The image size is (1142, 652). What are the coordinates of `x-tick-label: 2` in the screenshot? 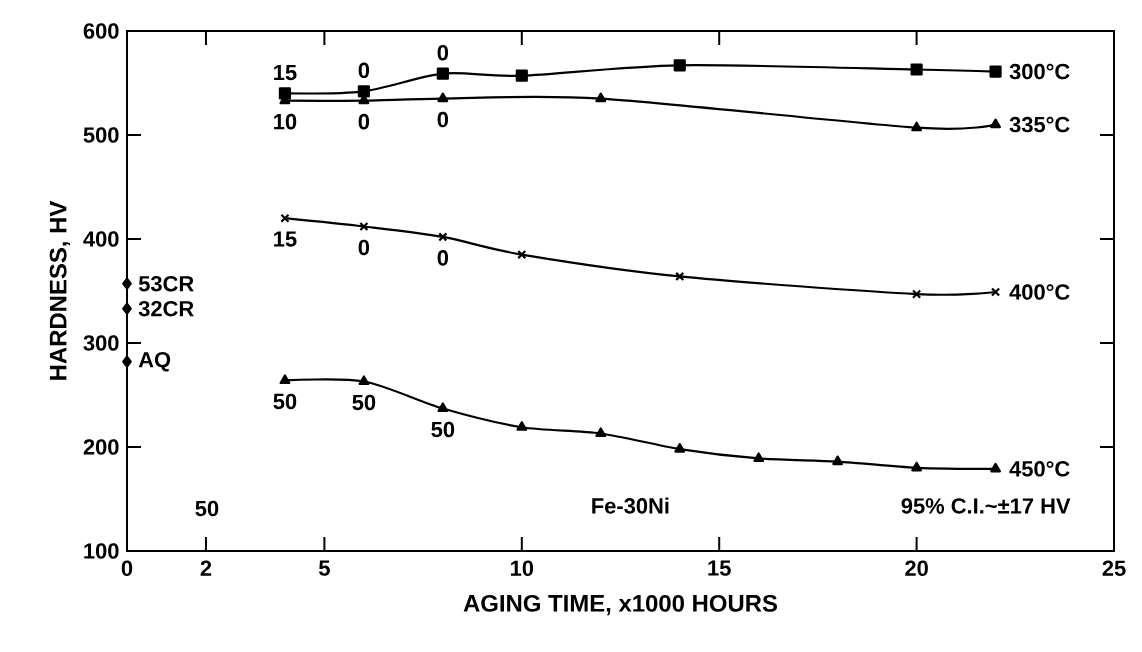 It's located at (206, 568).